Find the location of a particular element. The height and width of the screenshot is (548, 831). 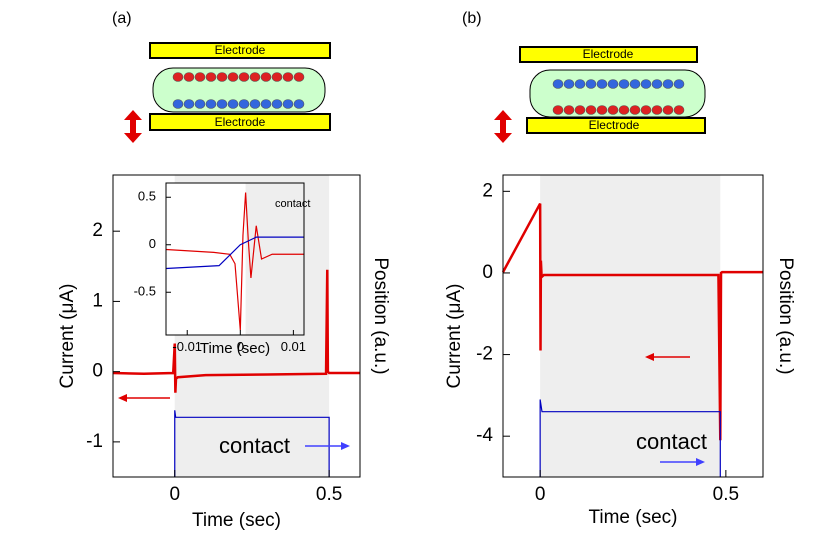

y-tick-label: 0.5 is located at coordinates (147, 196).